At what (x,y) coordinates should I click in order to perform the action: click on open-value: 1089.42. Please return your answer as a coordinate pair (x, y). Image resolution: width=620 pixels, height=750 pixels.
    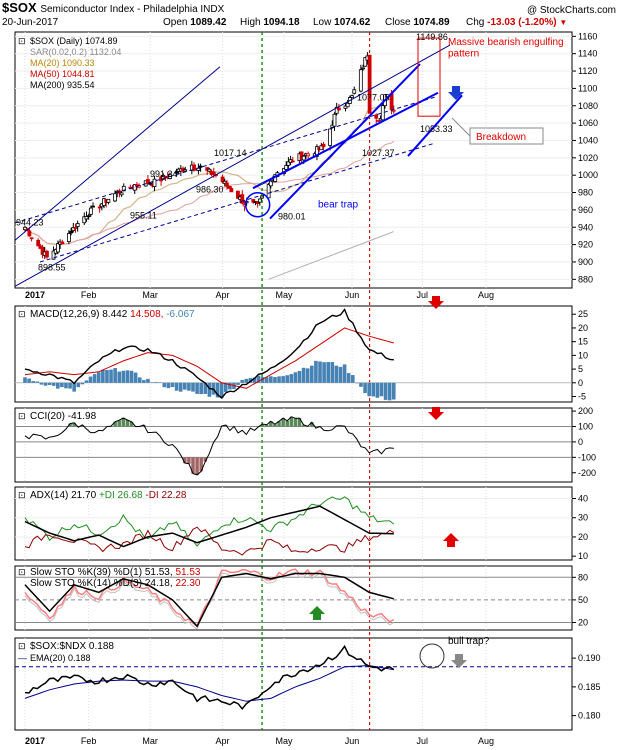
    Looking at the image, I should click on (208, 22).